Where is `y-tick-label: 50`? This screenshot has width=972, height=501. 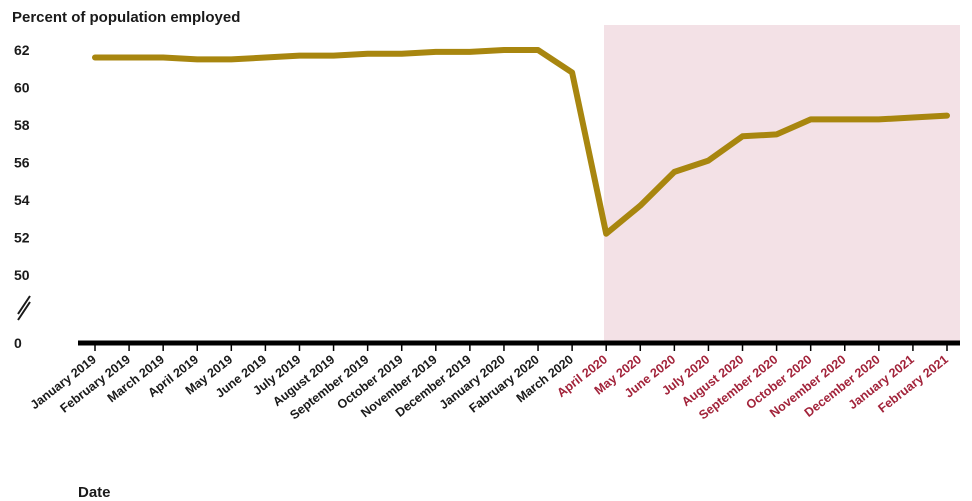 y-tick-label: 50 is located at coordinates (22, 275).